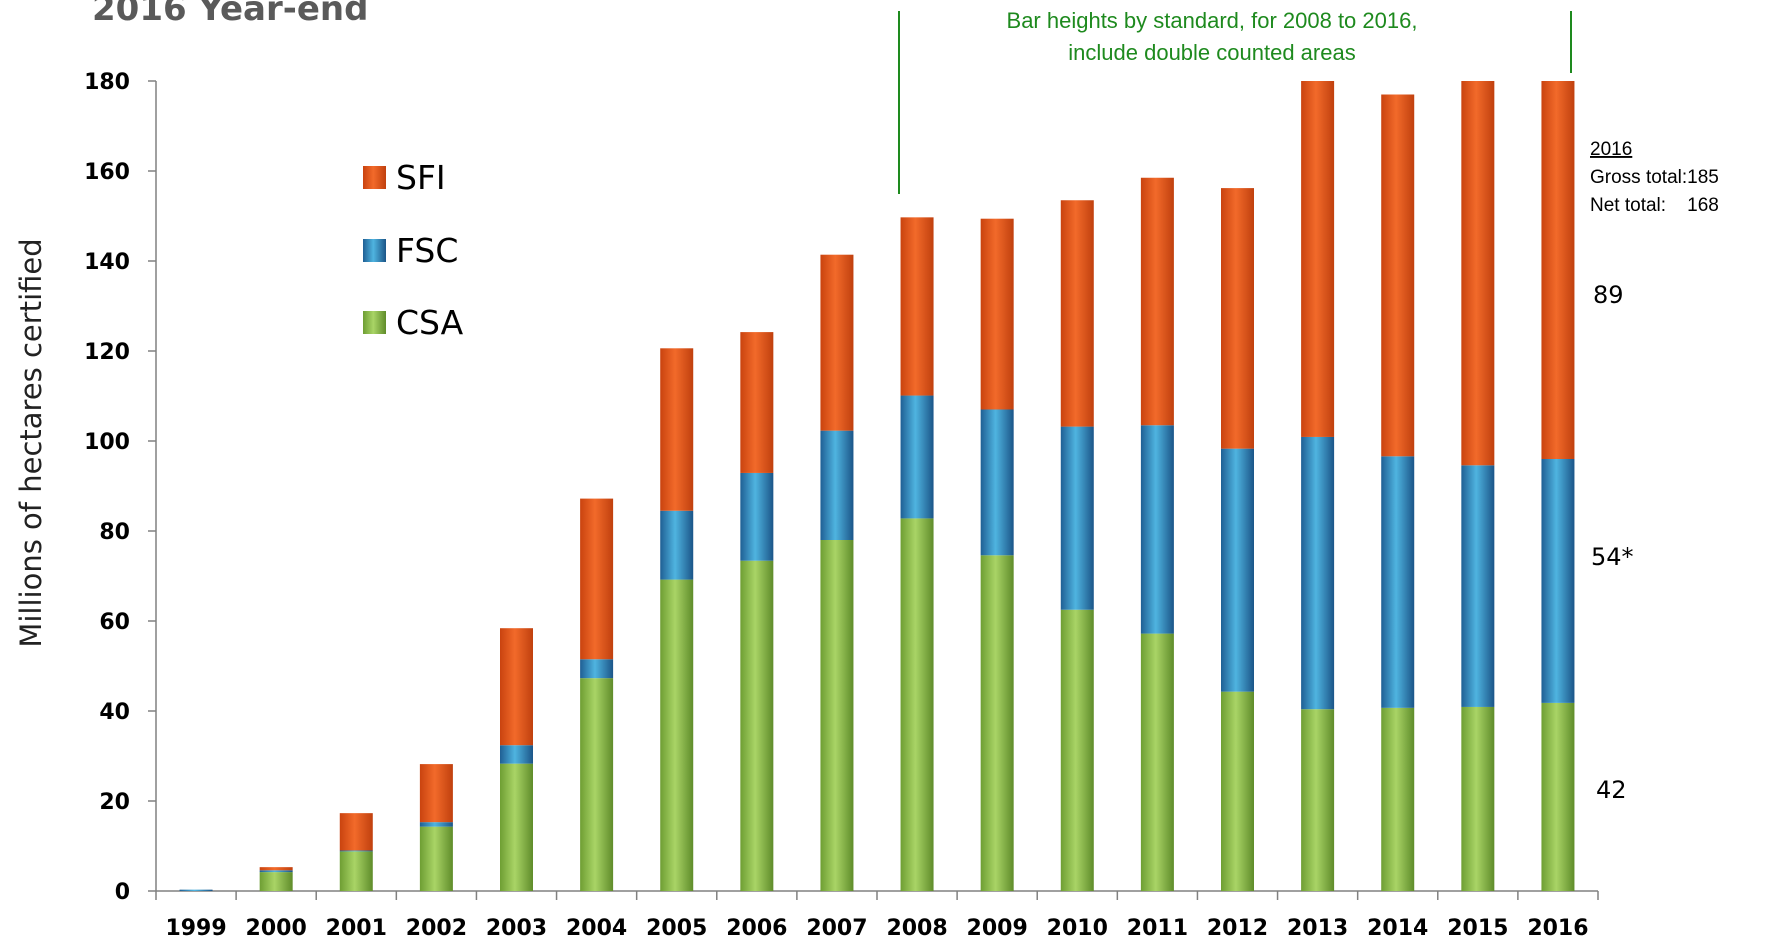 This screenshot has width=1767, height=945. I want to click on x-tick-label: 2000, so click(276, 928).